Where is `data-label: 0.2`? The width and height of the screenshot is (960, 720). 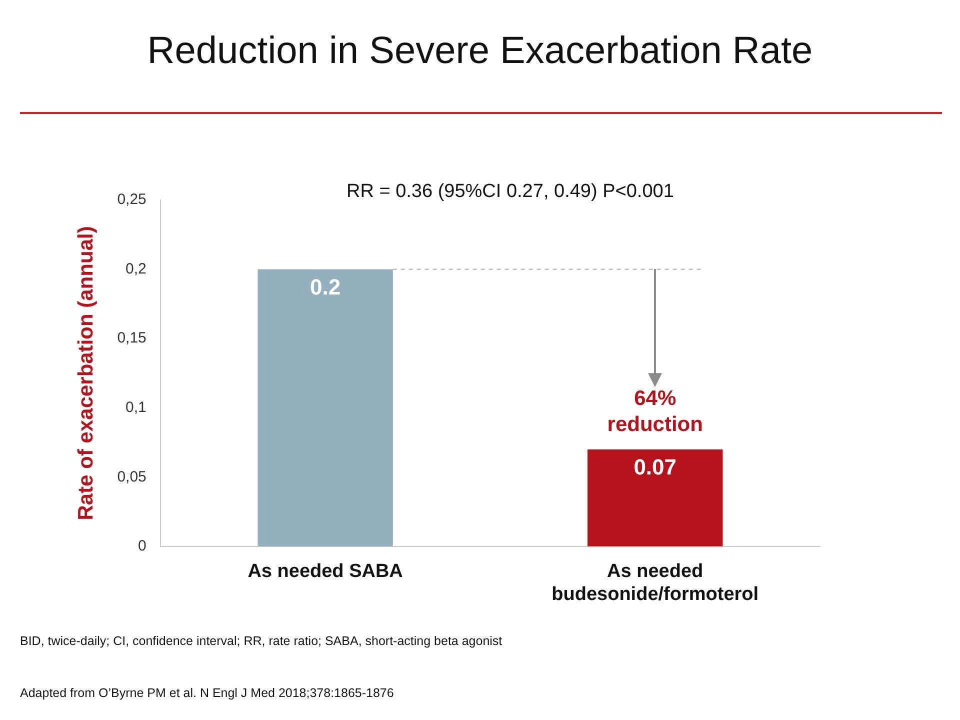
data-label: 0.2 is located at coordinates (325, 287).